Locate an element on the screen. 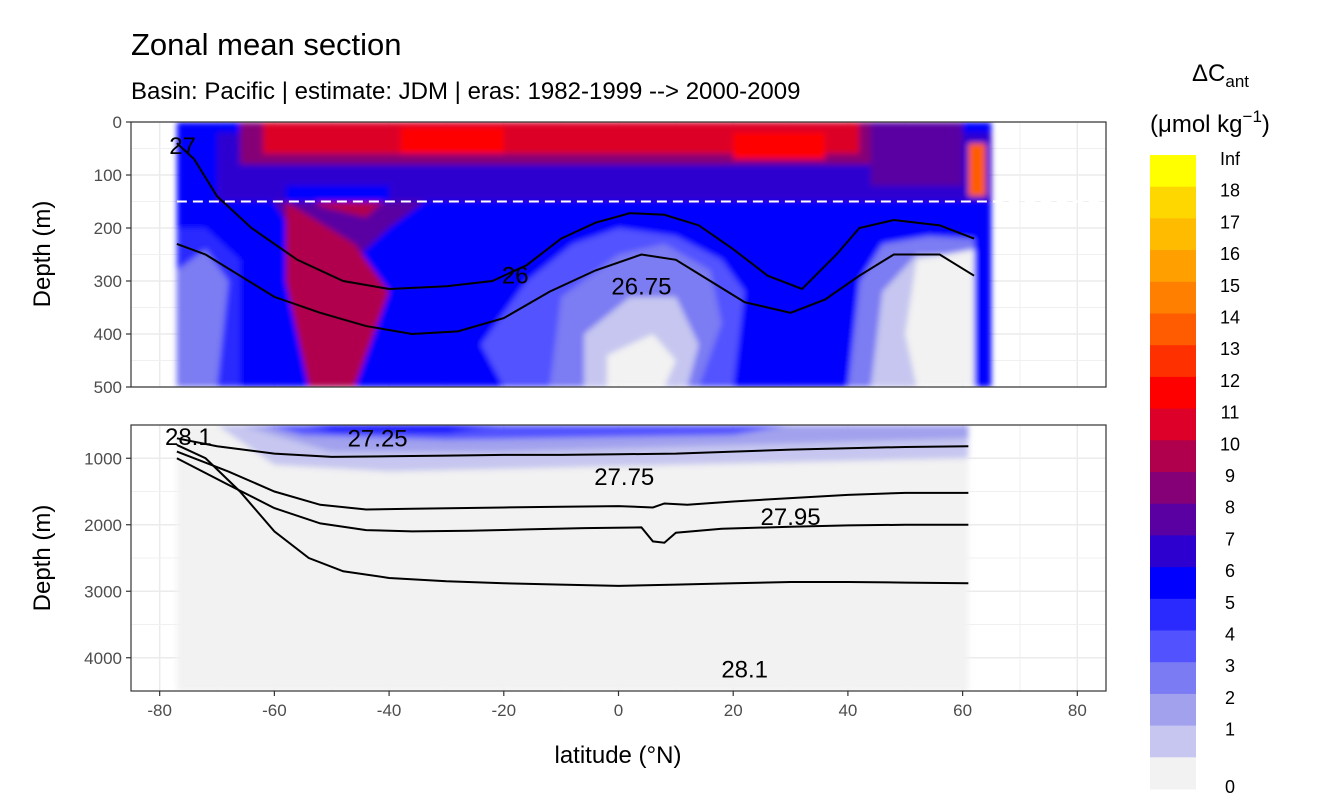 The height and width of the screenshot is (806, 1344). legend-label: 6 is located at coordinates (1230, 571).